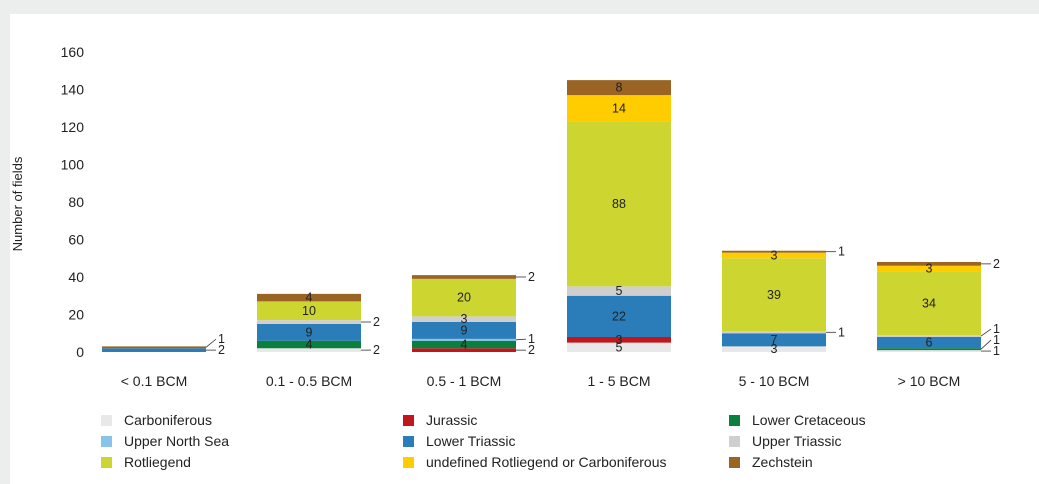 This screenshot has height=484, width=1039. Describe the element at coordinates (76, 240) in the screenshot. I see `y-tick-label: 60` at that location.